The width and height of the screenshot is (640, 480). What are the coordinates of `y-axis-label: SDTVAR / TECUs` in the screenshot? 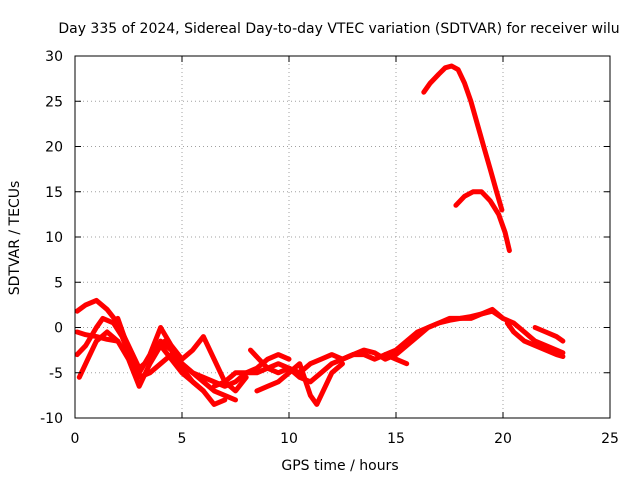 It's located at (15, 238).